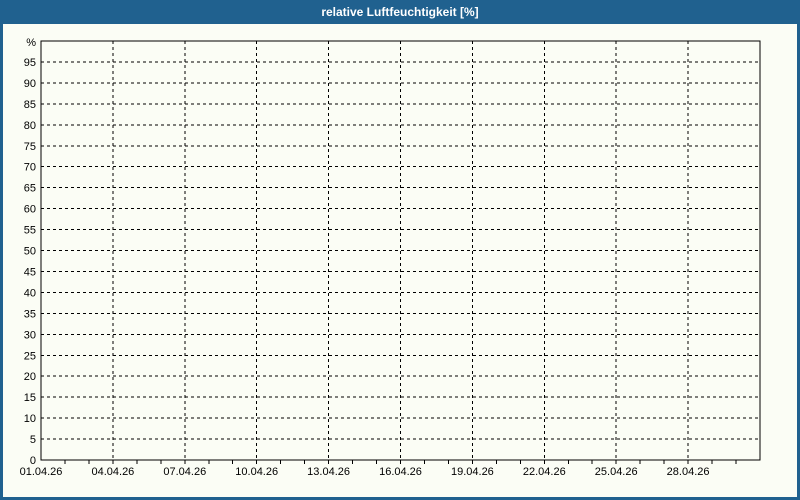  I want to click on y-tick-label: 85, so click(30, 105).